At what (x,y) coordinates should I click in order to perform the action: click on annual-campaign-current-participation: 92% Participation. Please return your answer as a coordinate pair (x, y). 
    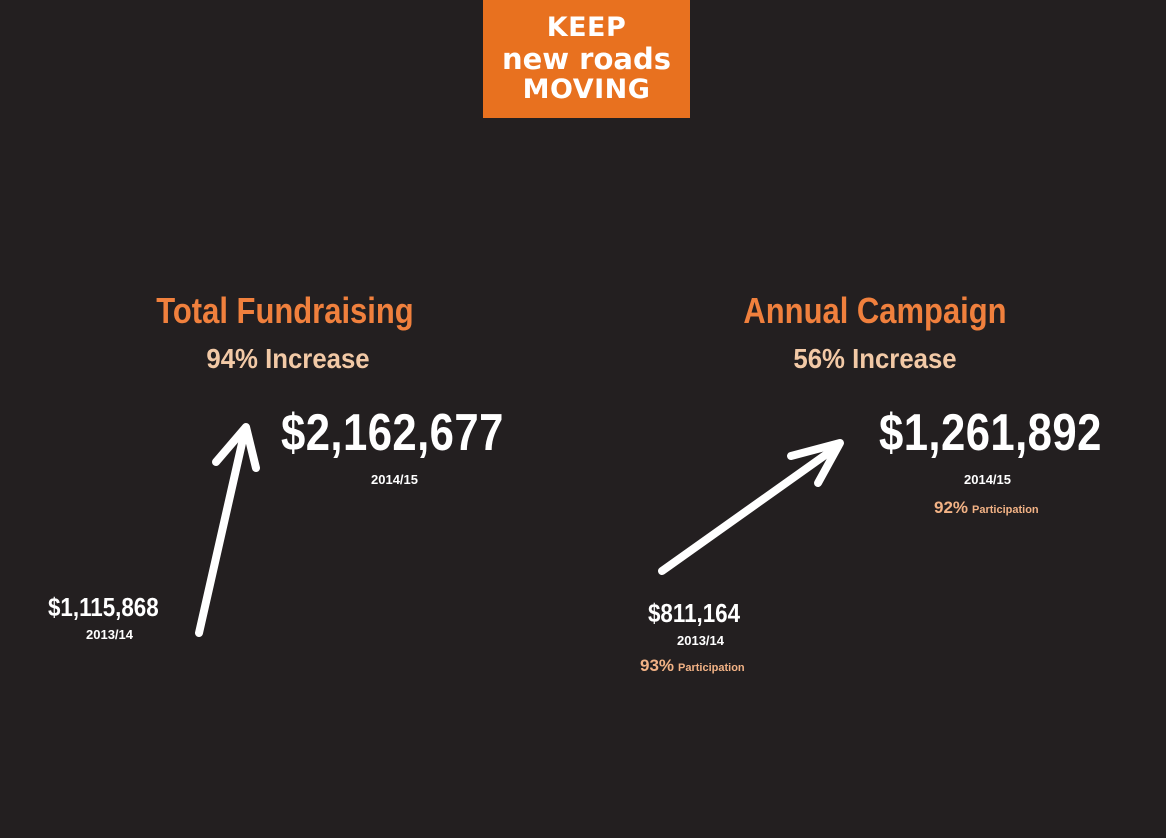
    Looking at the image, I should click on (986, 508).